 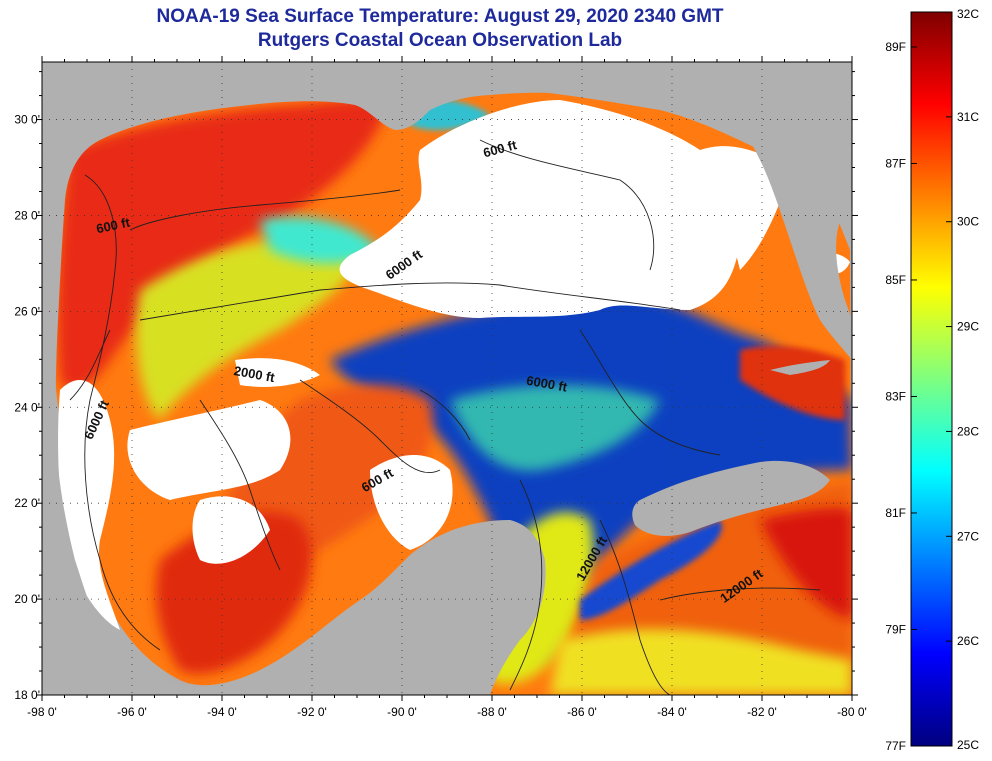 I want to click on celsius-label: 27C, so click(x=968, y=536).